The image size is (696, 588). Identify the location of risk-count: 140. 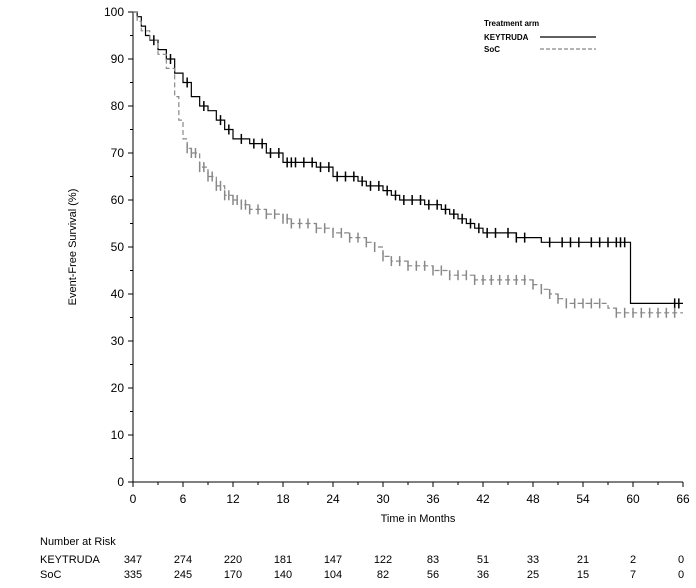
(283, 575).